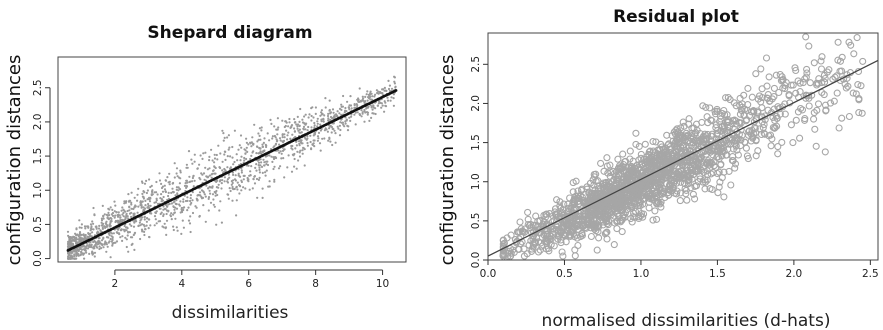 The image size is (883, 330). What do you see at coordinates (676, 17) in the screenshot?
I see `chart-title: Residual plot` at bounding box center [676, 17].